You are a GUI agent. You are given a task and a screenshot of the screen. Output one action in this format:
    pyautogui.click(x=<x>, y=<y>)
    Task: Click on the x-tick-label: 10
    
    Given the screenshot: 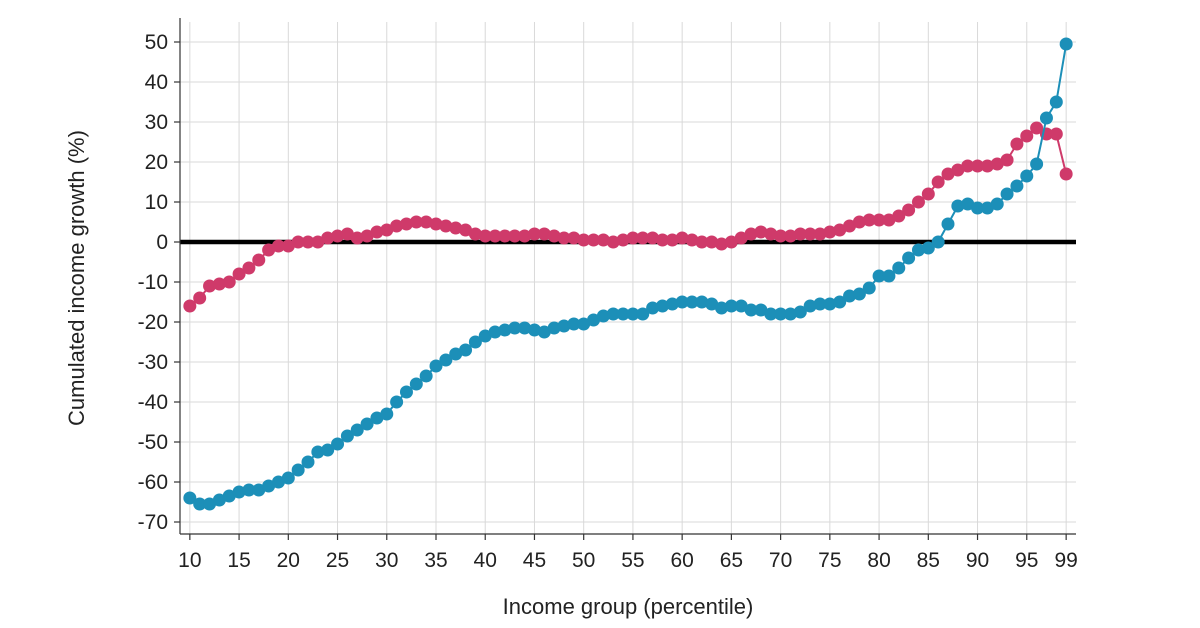 What is the action you would take?
    pyautogui.click(x=189, y=560)
    